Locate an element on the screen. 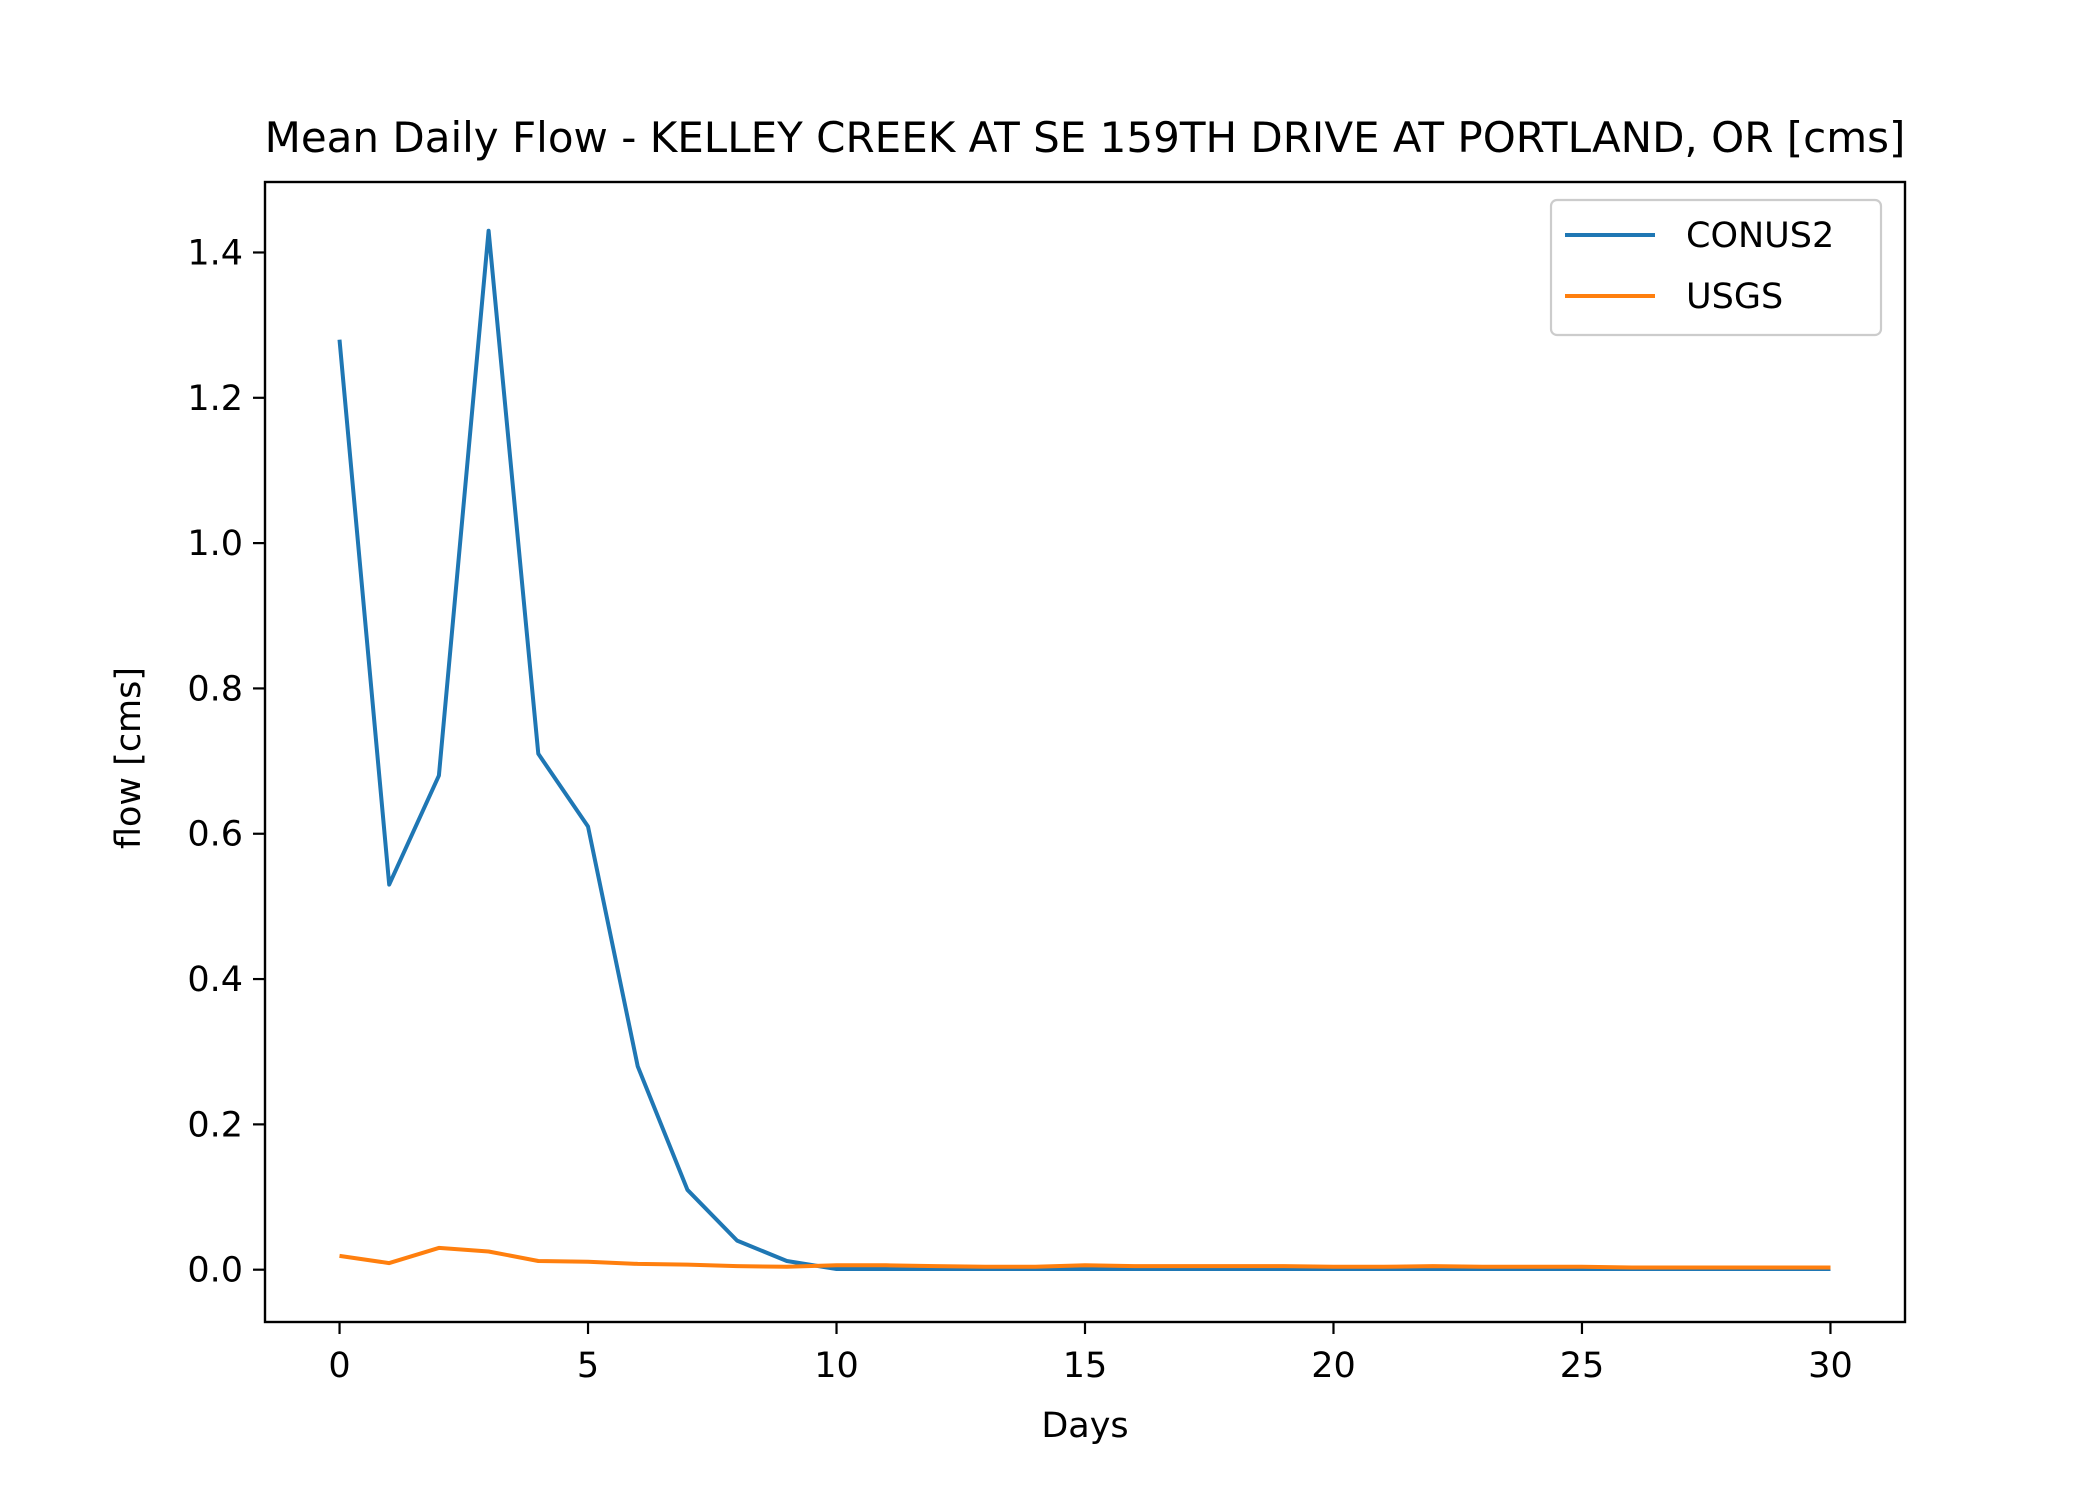 This screenshot has width=2100, height=1500. y-tick-label: 0.8 is located at coordinates (215, 689).